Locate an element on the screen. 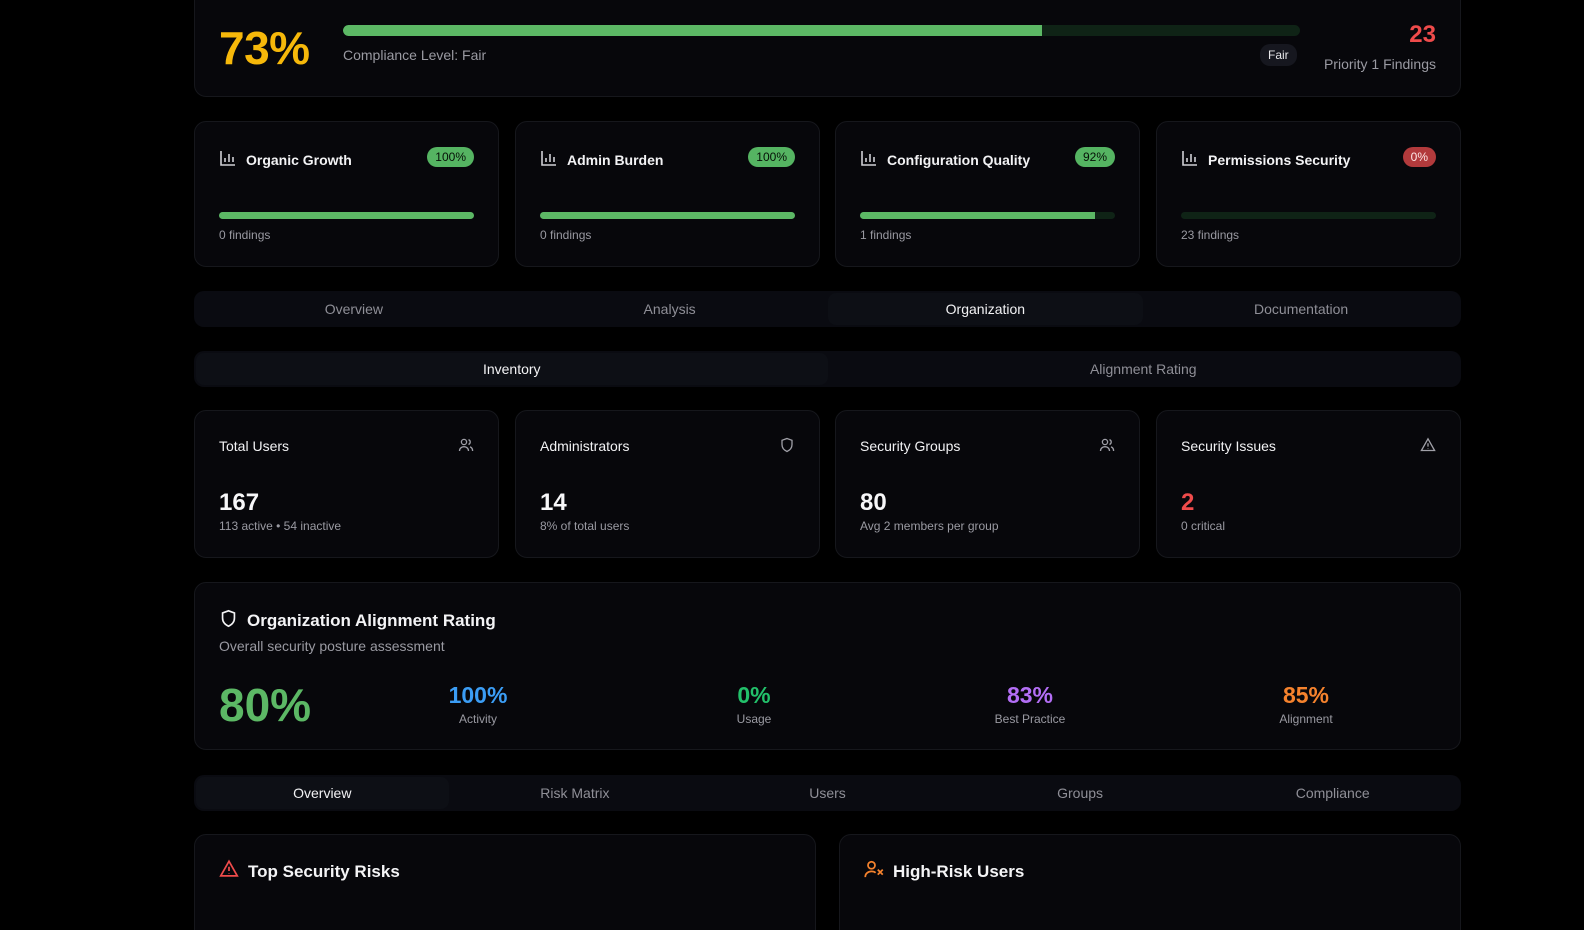 The image size is (1584, 930). stat-value: 2 is located at coordinates (1188, 502).